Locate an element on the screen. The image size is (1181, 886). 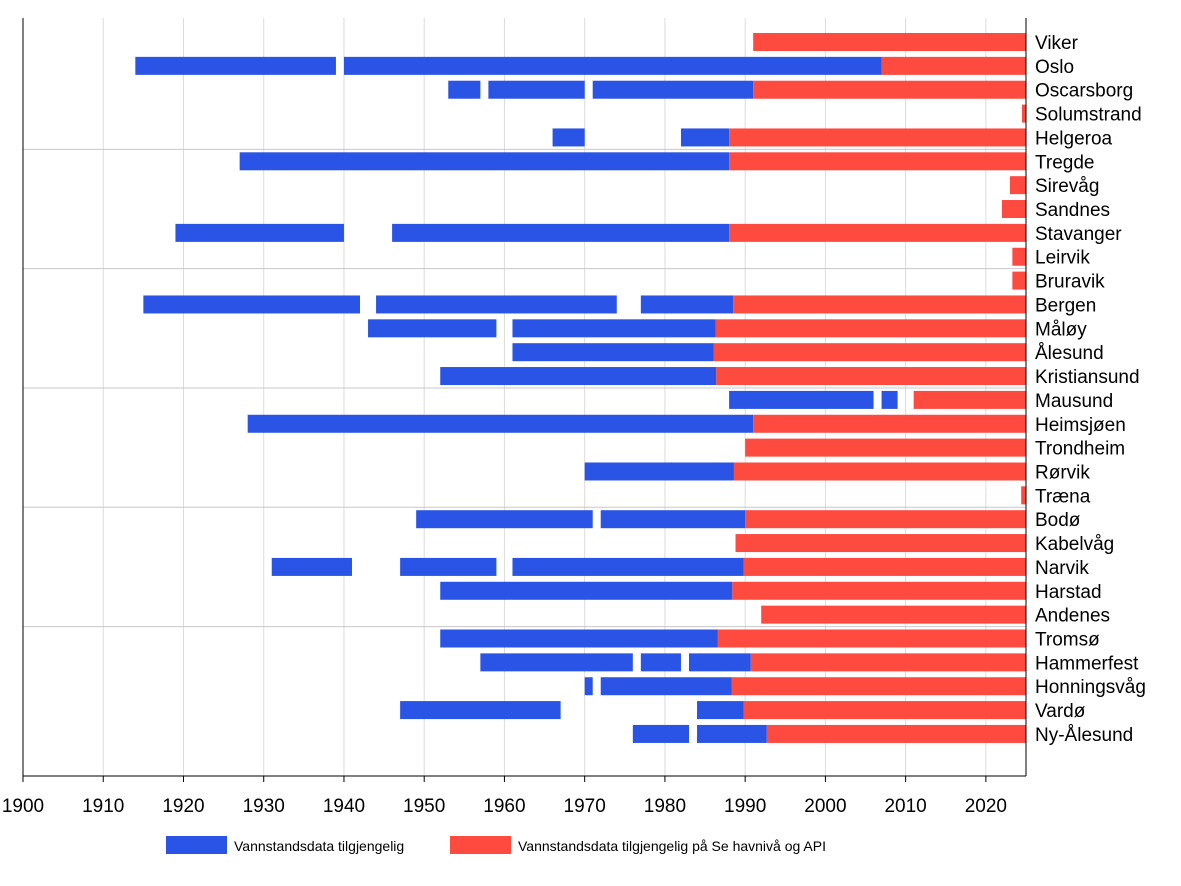
station-label-rørvik: Rørvik is located at coordinates (1062, 472).